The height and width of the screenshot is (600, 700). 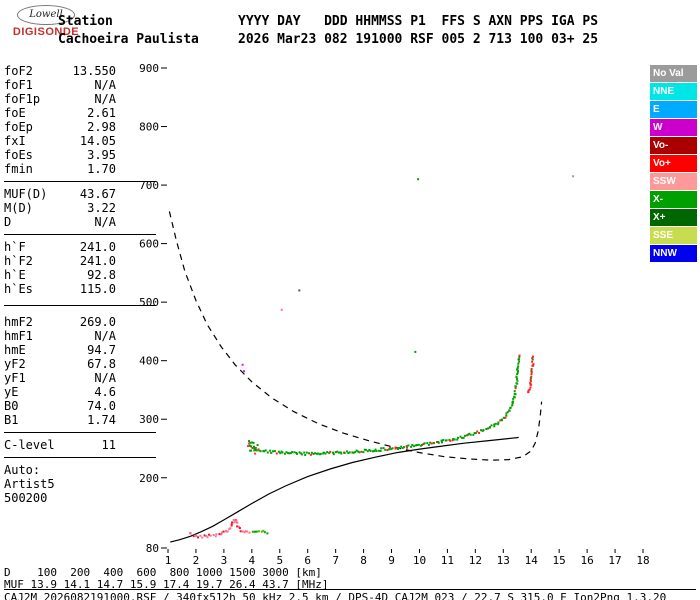 What do you see at coordinates (260, 532) in the screenshot?
I see `es-layer-green-segment` at bounding box center [260, 532].